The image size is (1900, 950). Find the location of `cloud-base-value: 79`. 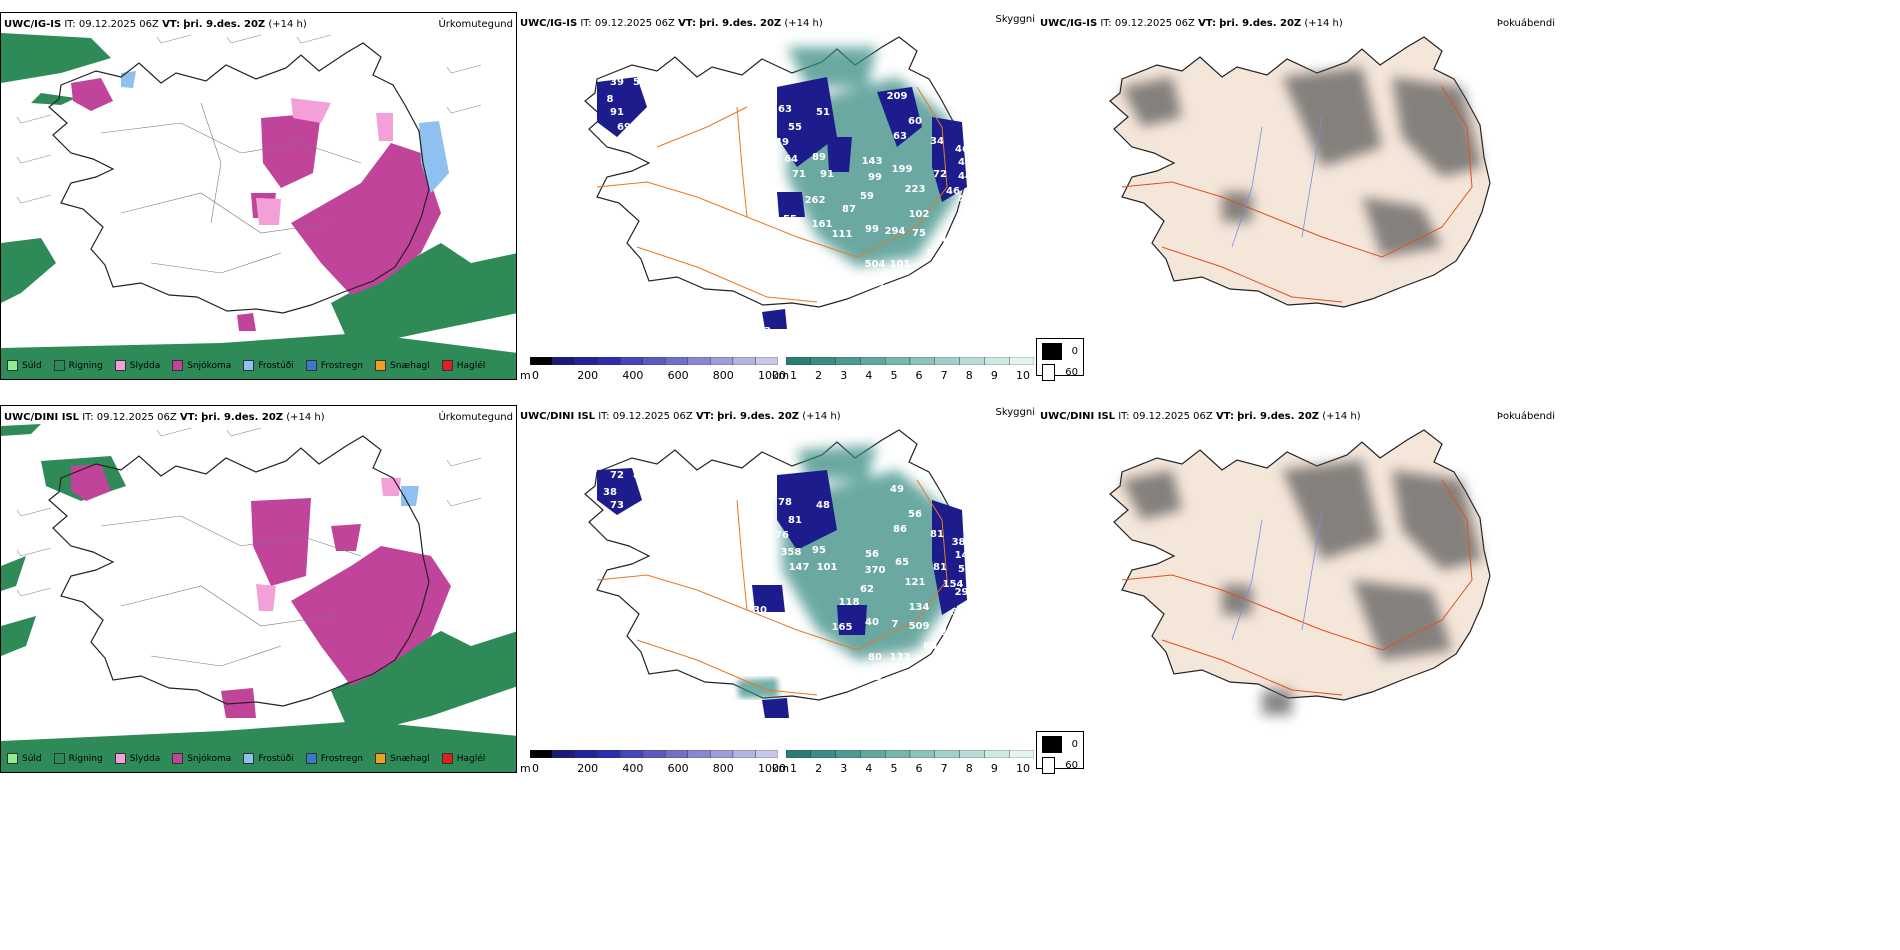

cloud-base-value: 79 is located at coordinates (657, 536).